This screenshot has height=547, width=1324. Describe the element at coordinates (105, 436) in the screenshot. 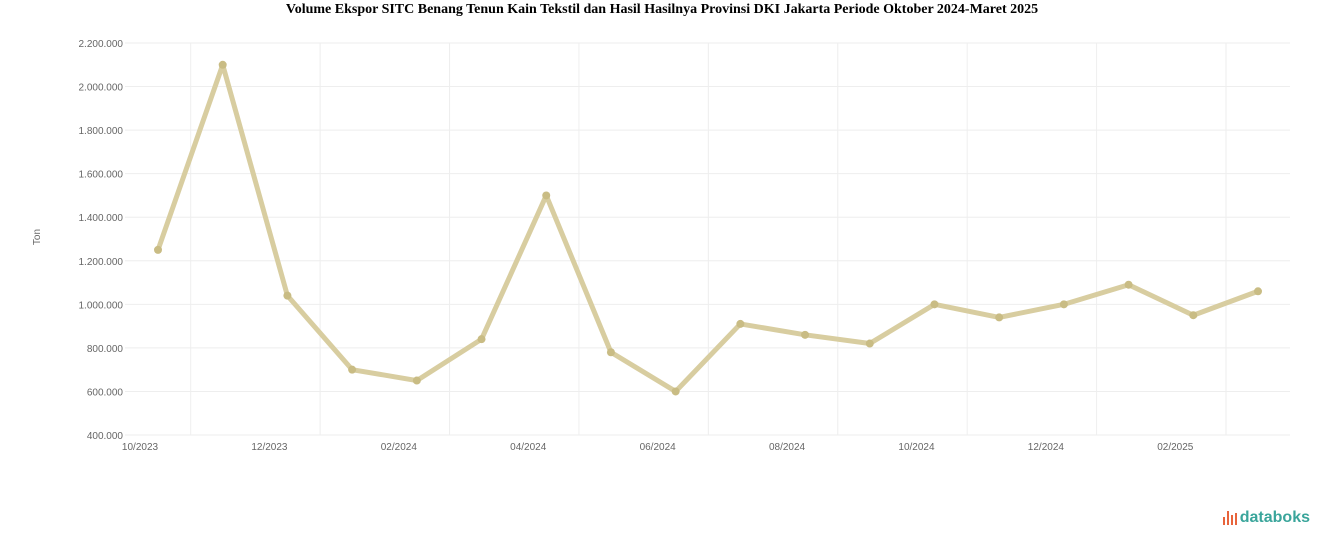

I see `y-tick-label: 400.000` at that location.